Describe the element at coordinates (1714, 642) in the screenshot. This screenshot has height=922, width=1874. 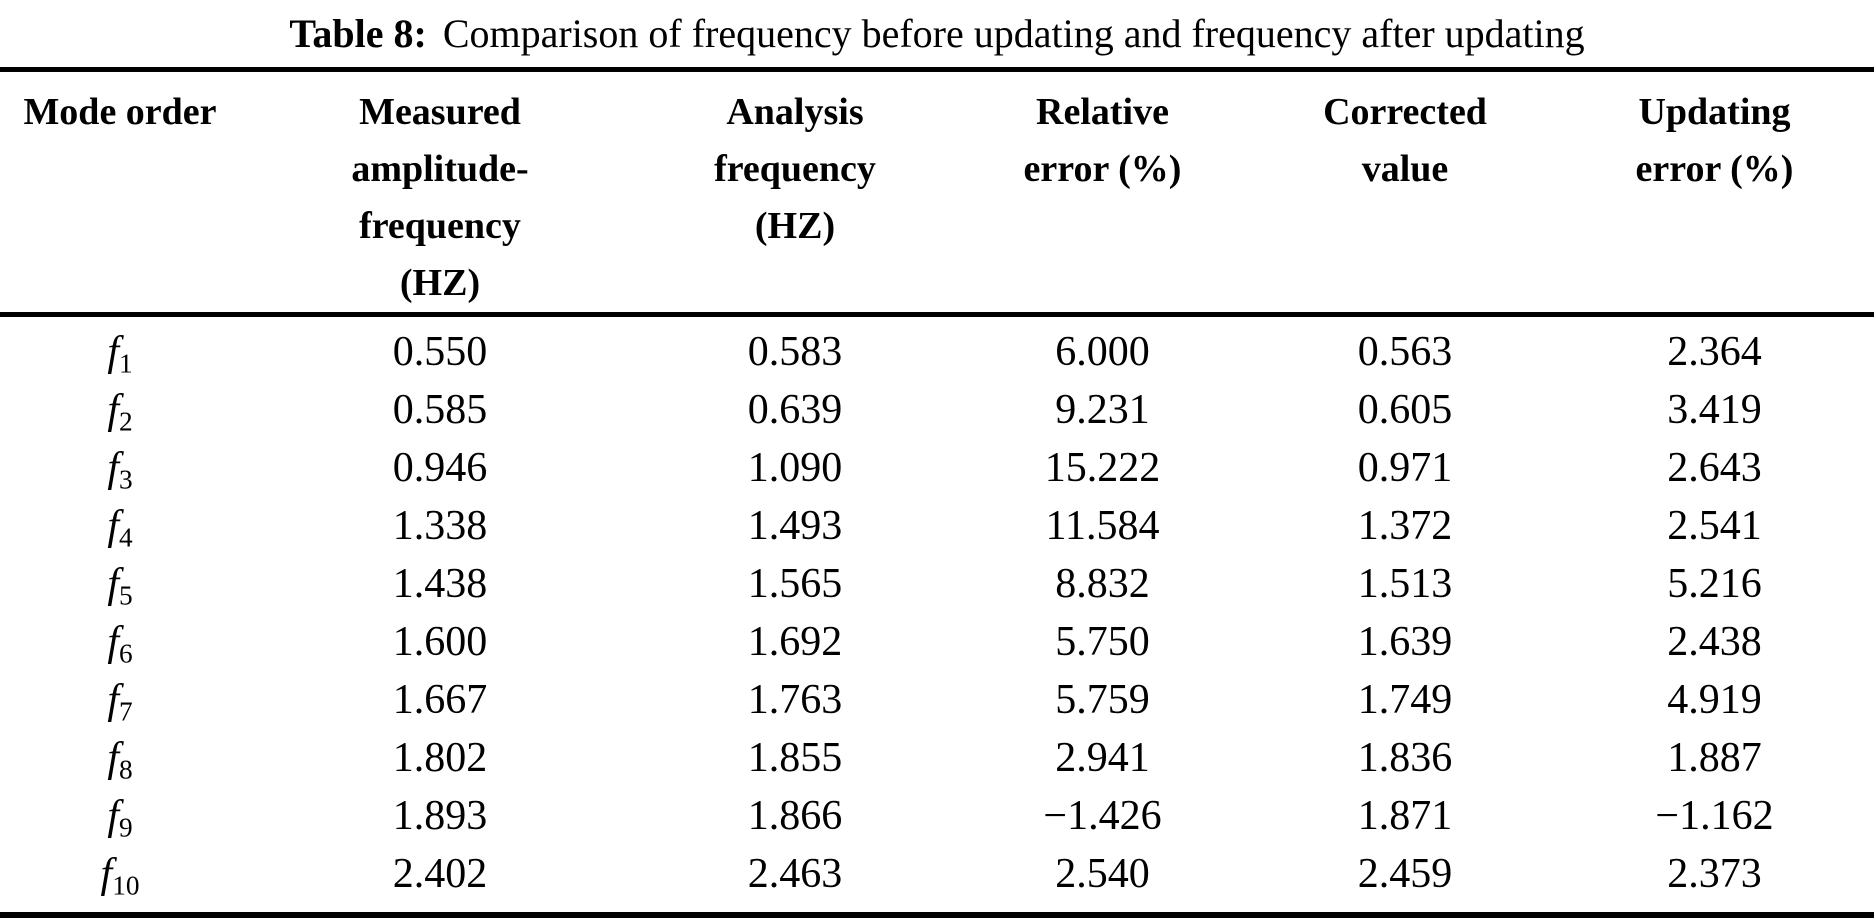
I see `updating-error-cell: 2.438` at that location.